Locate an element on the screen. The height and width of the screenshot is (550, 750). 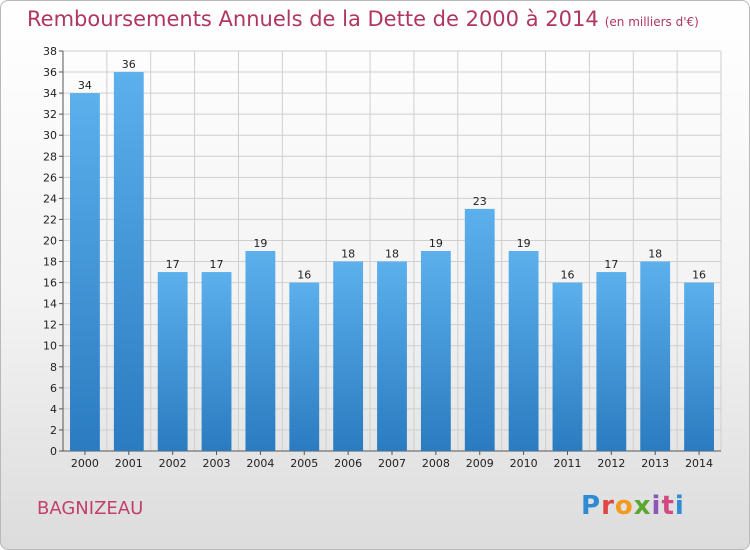
x-tick-label-2001: 2001 is located at coordinates (129, 463).